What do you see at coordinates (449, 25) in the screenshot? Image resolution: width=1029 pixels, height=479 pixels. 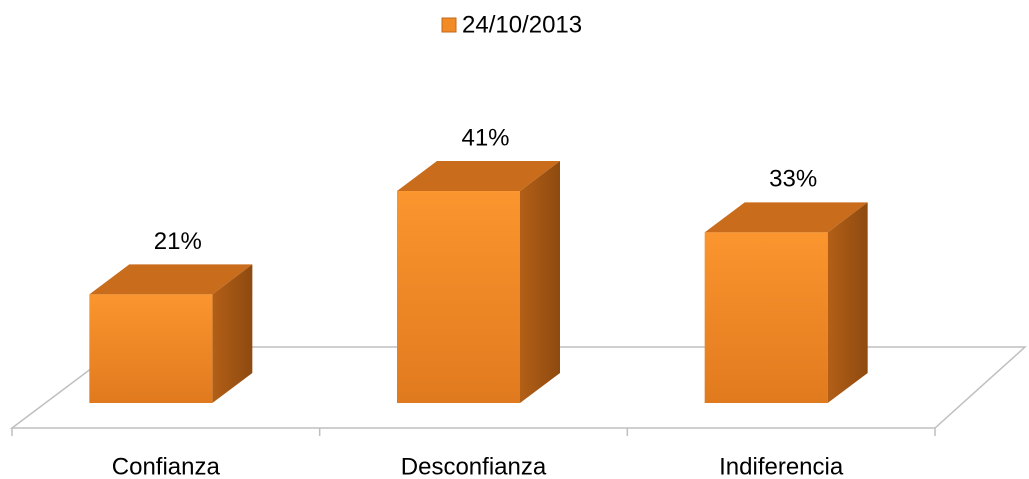 I see `legend-swatch` at bounding box center [449, 25].